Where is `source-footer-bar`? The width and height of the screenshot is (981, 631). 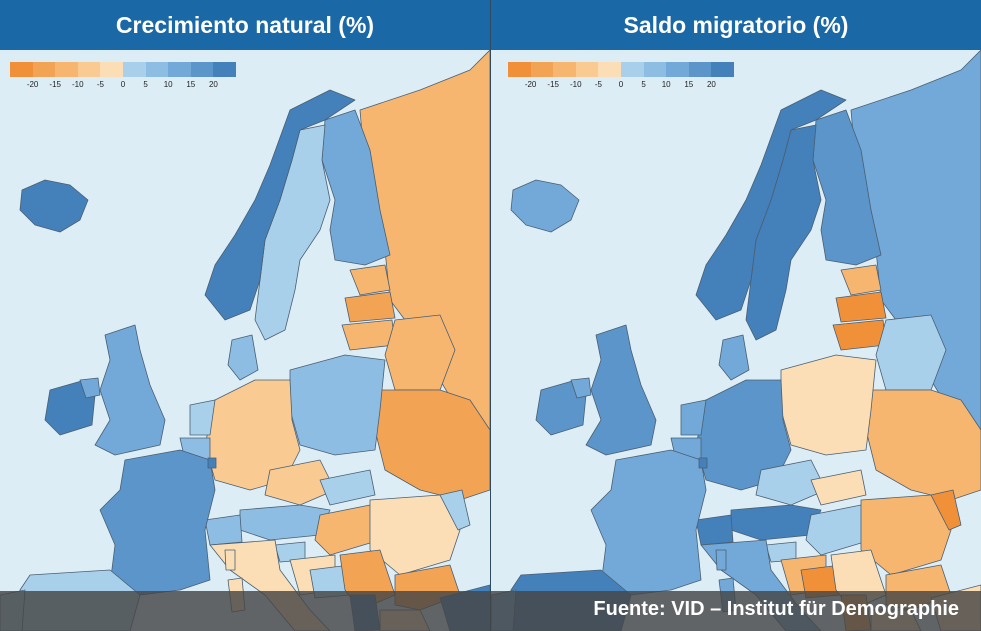 source-footer-bar is located at coordinates (490, 611).